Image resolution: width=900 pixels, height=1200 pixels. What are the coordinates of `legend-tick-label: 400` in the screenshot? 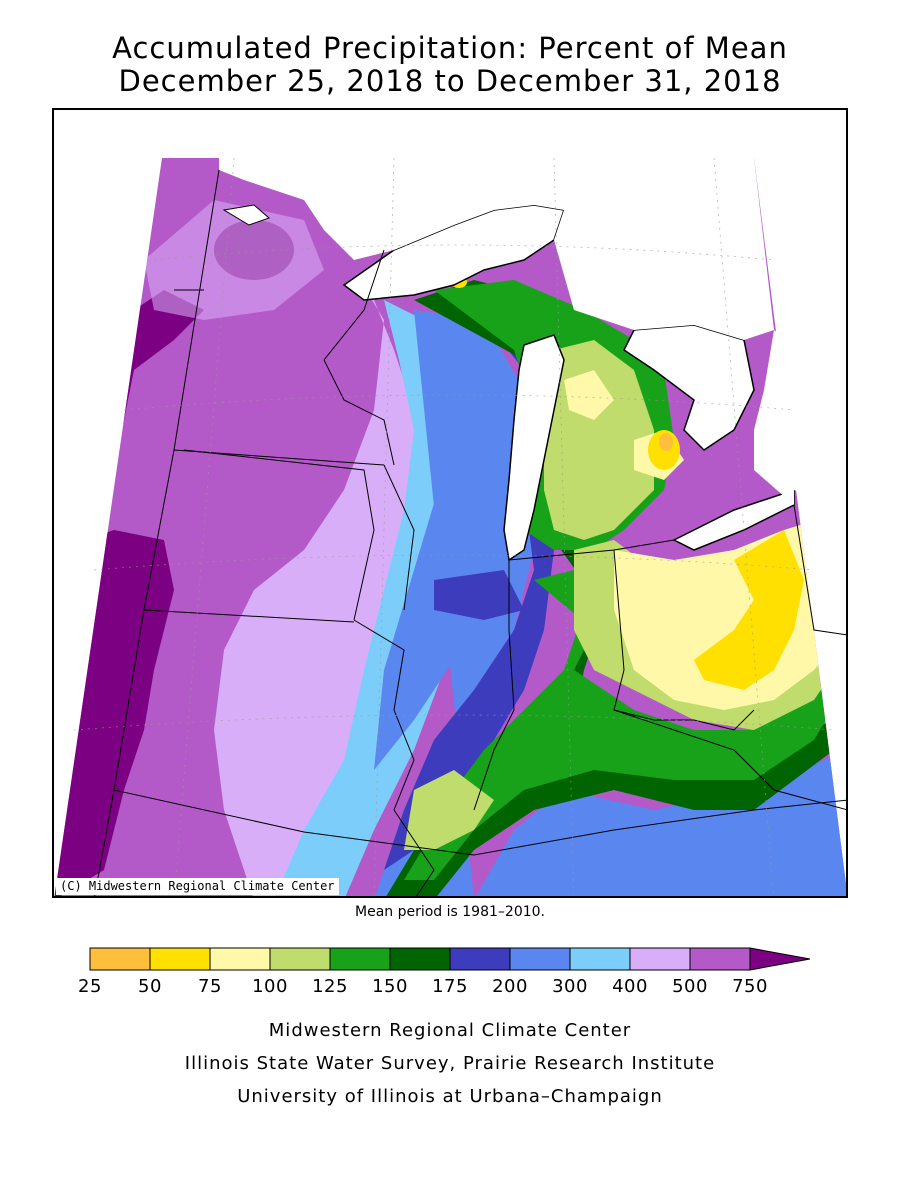 It's located at (630, 986).